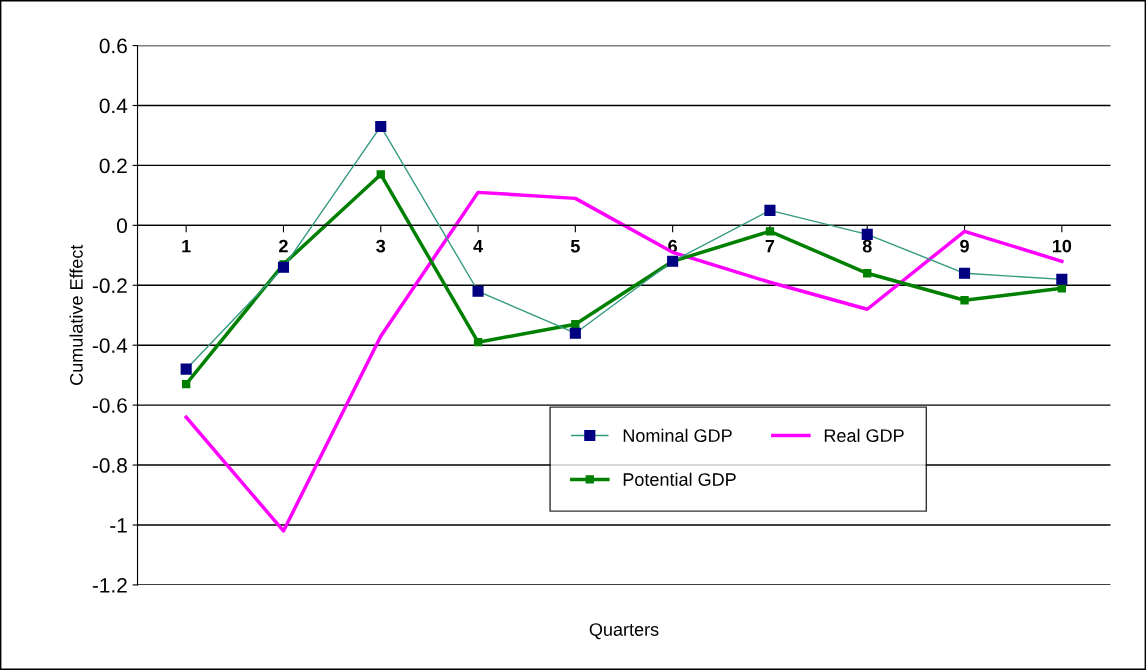  I want to click on y-tick-label: -0.4, so click(110, 345).